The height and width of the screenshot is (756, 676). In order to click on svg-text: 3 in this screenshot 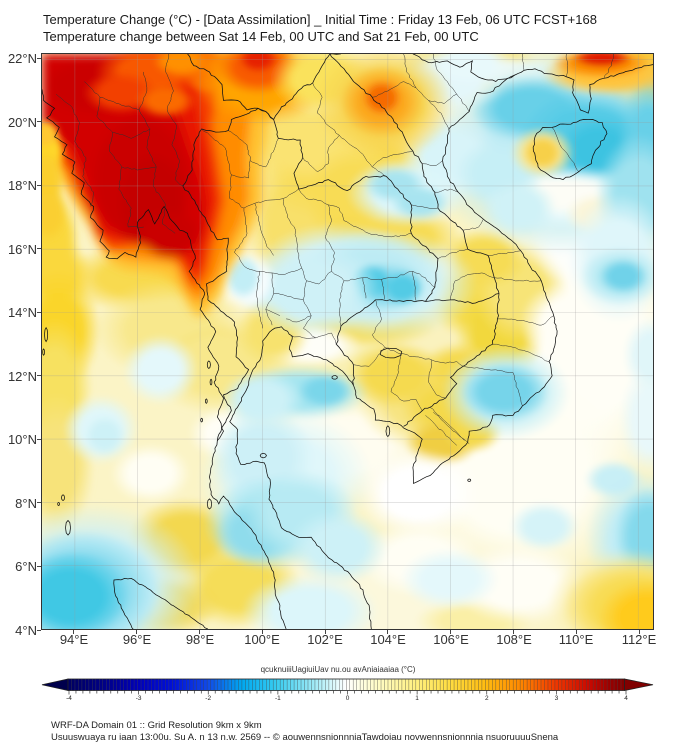, I will do `click(557, 697)`.